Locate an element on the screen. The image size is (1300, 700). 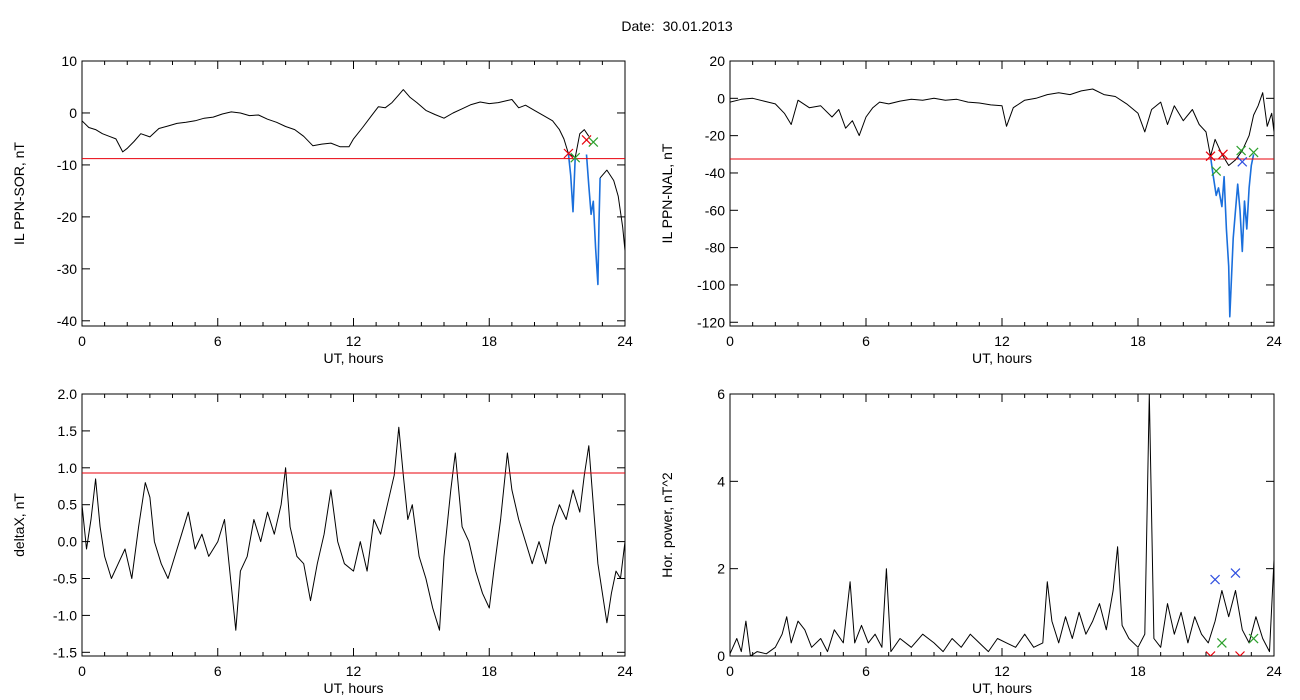
y-tick-label: -60 is located at coordinates (715, 210).